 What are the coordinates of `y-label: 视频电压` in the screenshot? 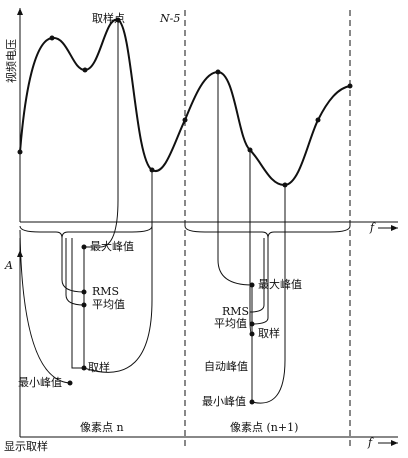 It's located at (11, 61).